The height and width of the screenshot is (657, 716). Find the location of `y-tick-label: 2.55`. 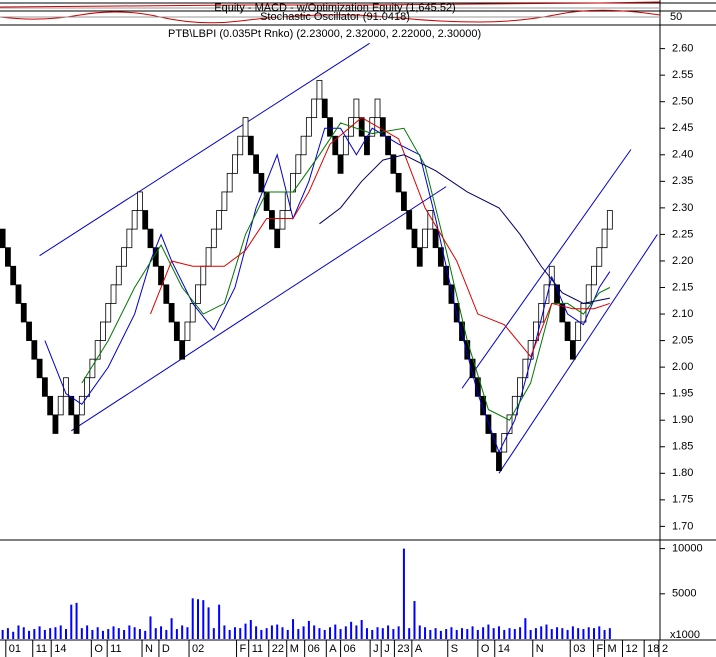

y-tick-label: 2.55 is located at coordinates (682, 75).